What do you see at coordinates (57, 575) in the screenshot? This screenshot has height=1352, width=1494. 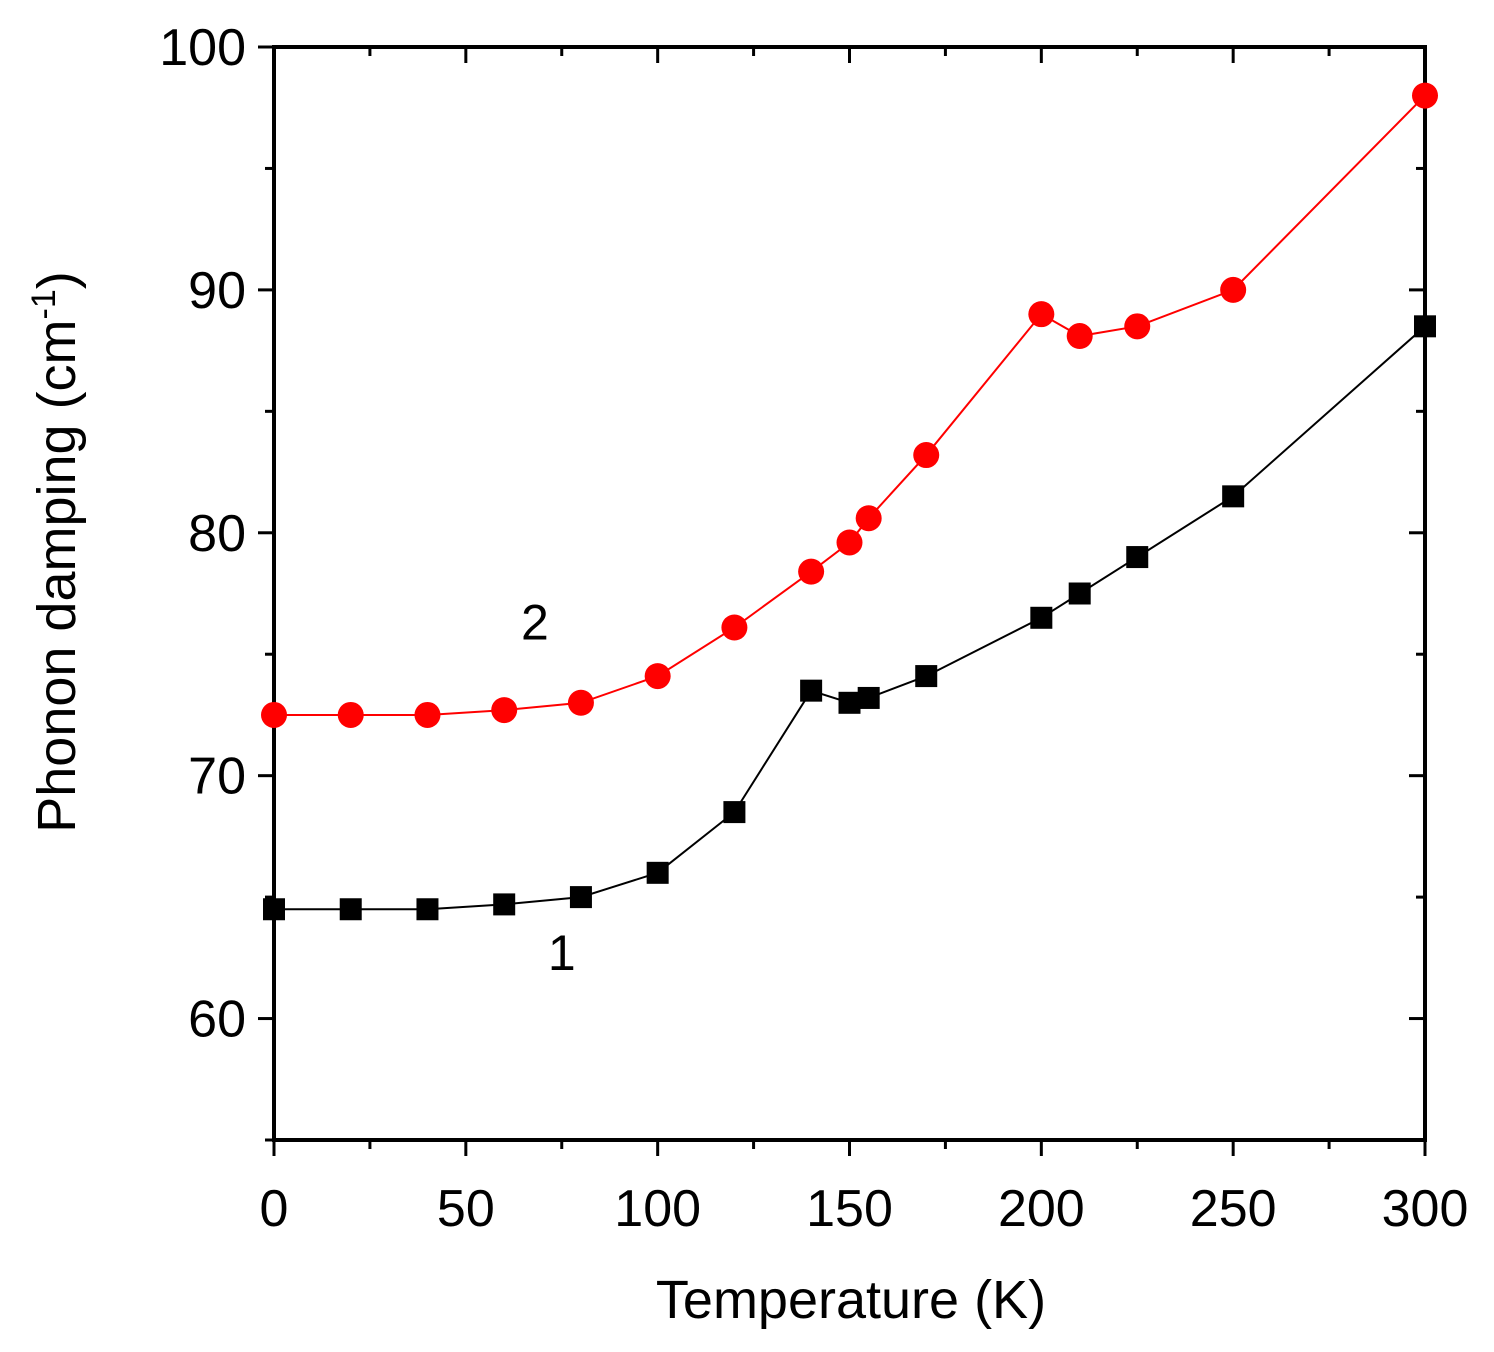 I see `y-axis-title-main: Phonon damping (cm` at bounding box center [57, 575].